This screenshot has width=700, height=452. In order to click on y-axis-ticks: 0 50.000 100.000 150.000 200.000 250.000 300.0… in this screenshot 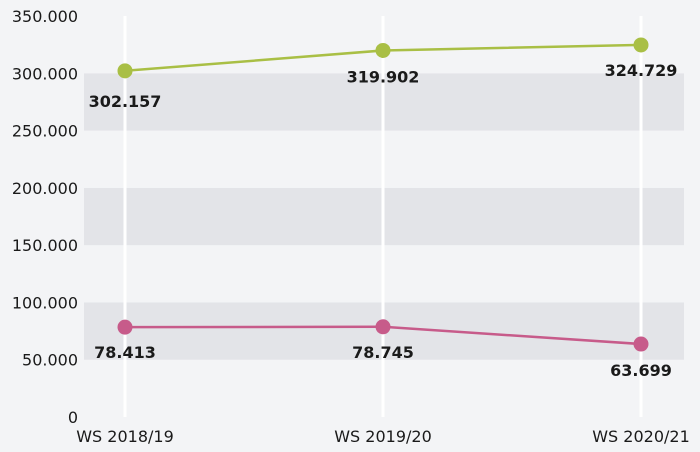, I will do `click(45, 217)`.